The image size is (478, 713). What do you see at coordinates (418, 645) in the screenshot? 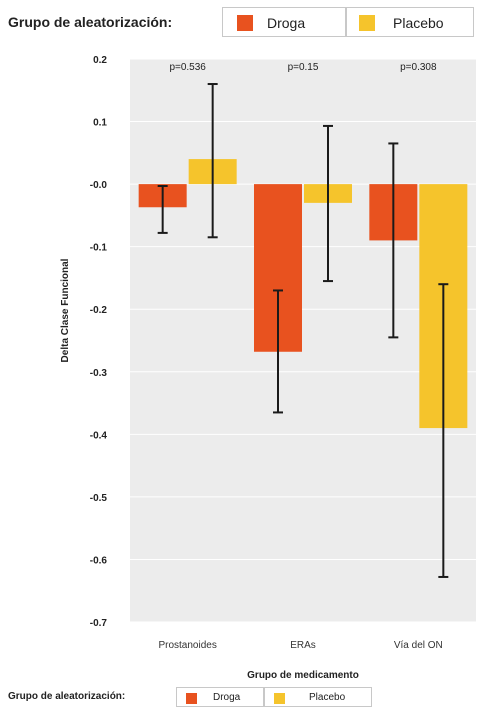
I see `x-tick-label: Vía del ON` at bounding box center [418, 645].